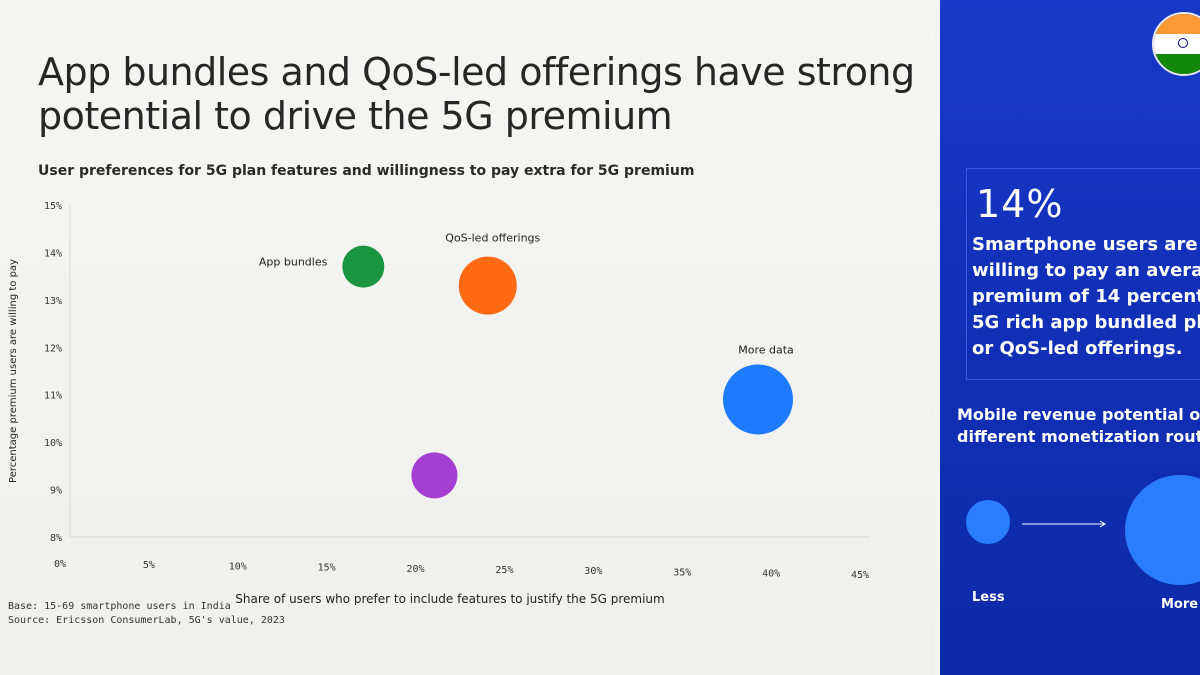 This screenshot has width=1200, height=675. Describe the element at coordinates (988, 597) in the screenshot. I see `less-label: Less` at that location.